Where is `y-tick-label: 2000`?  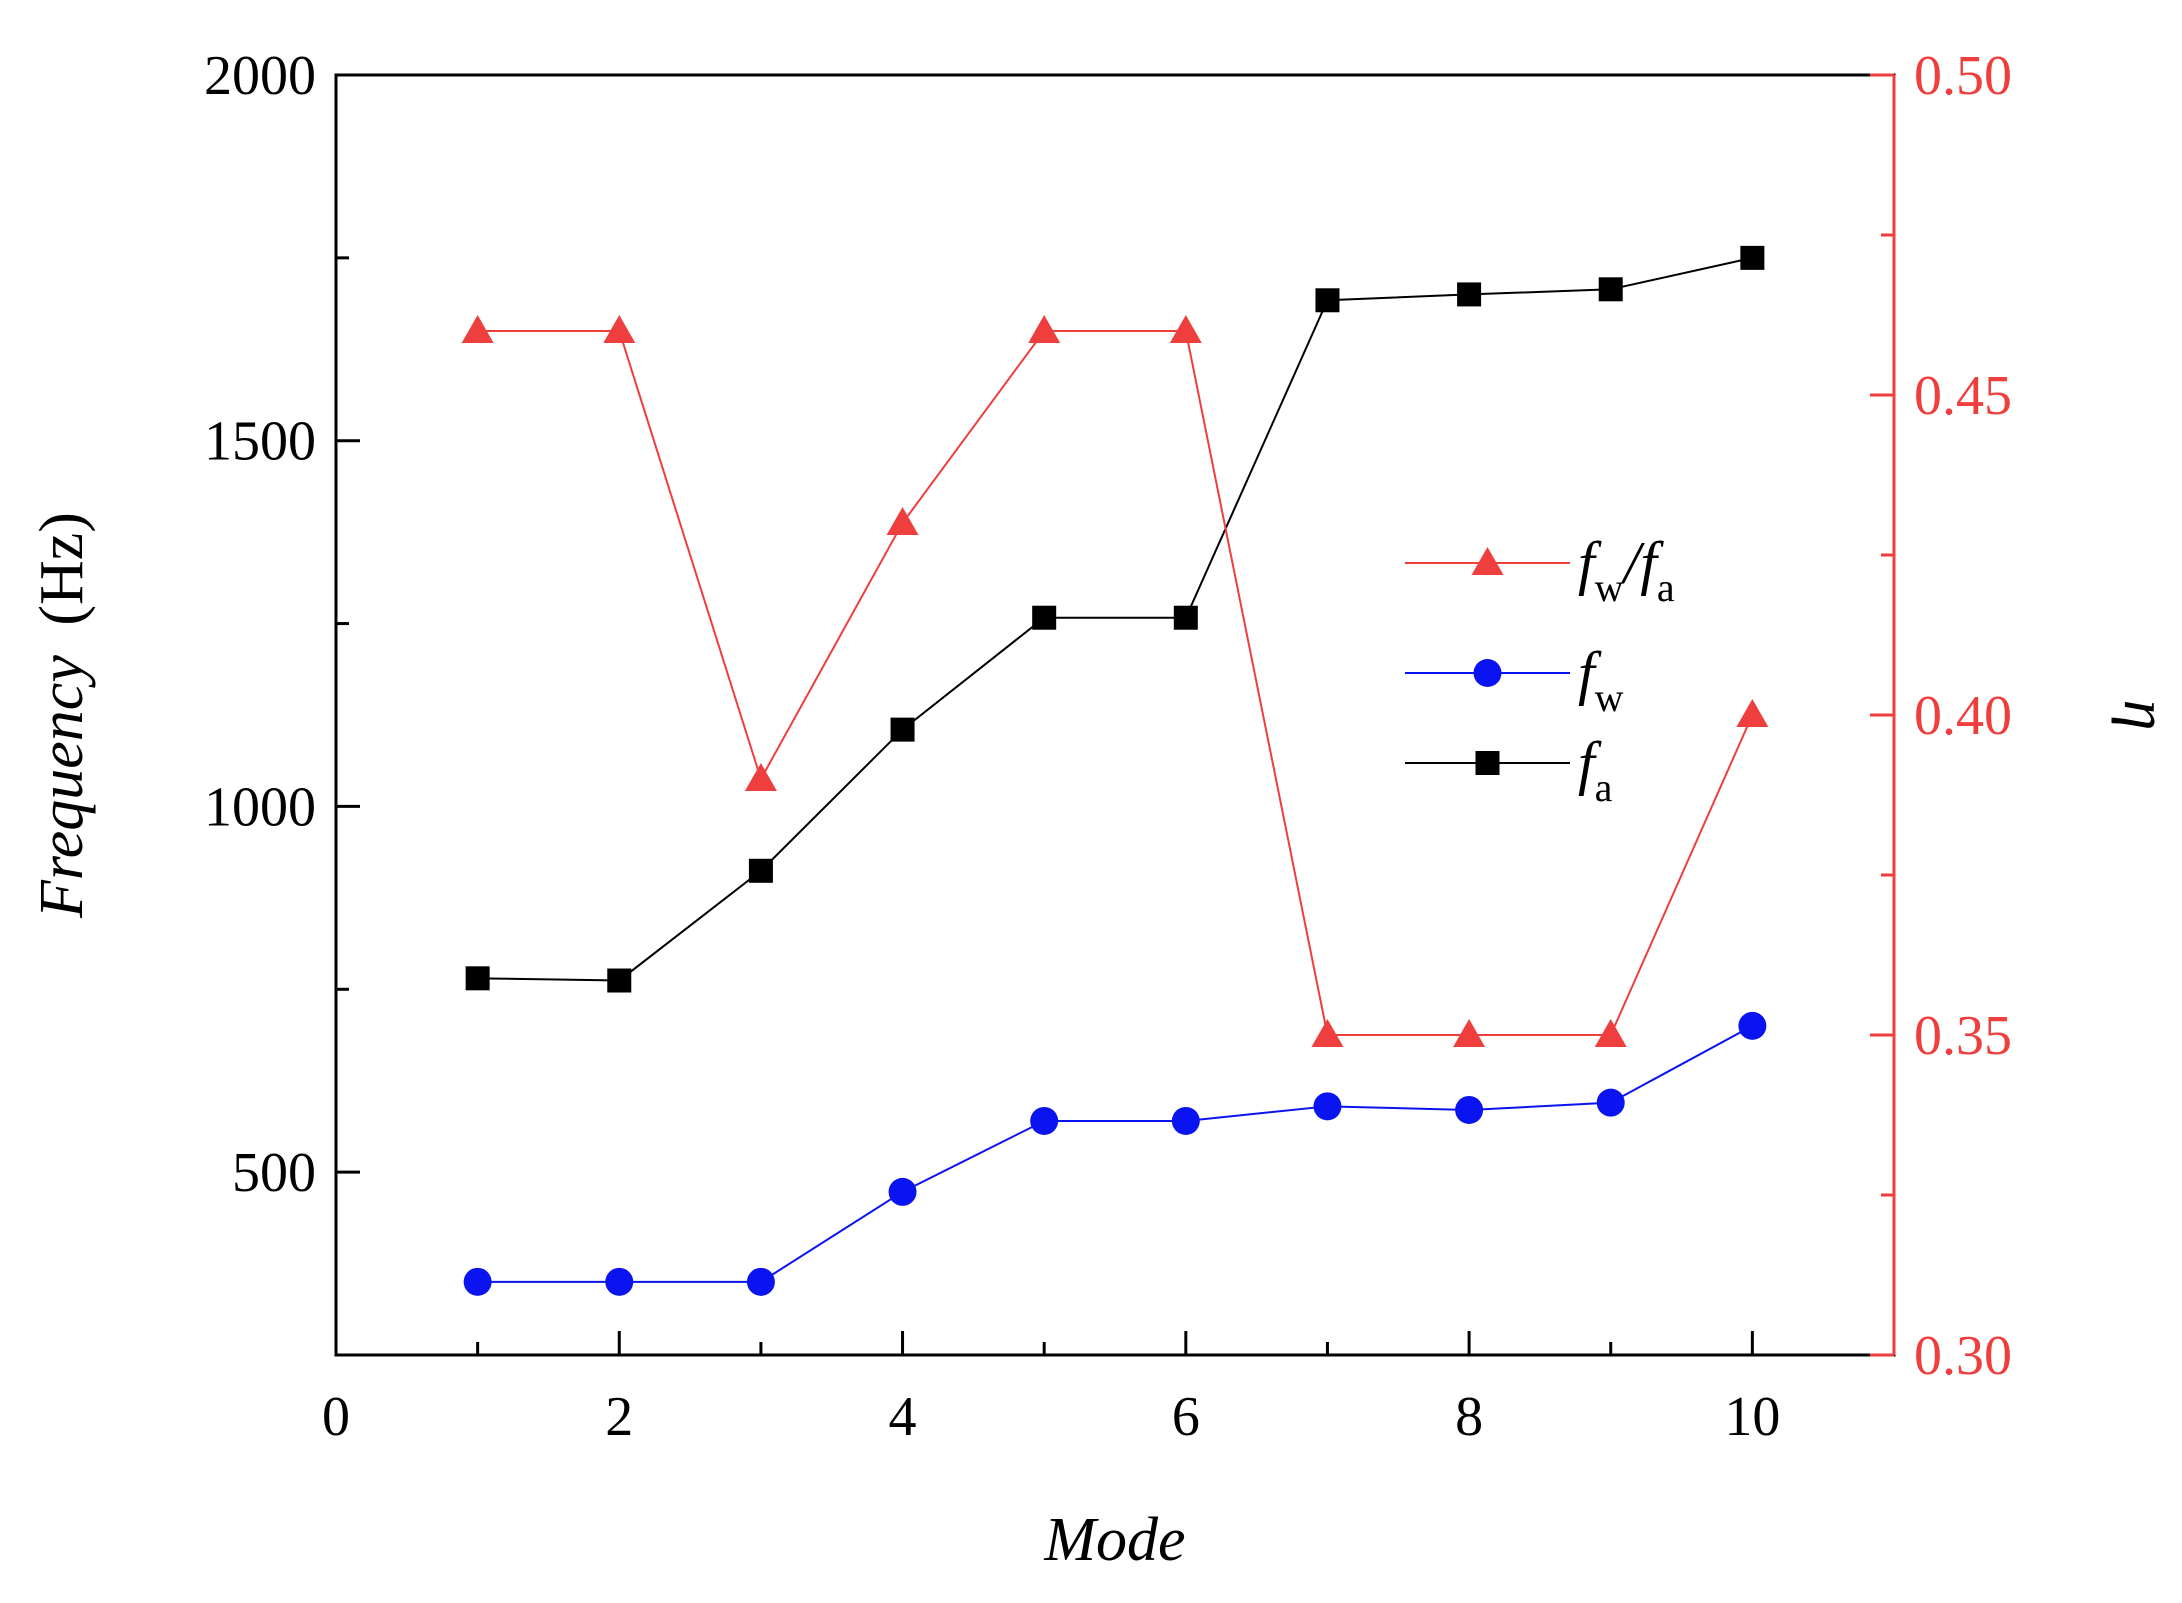
y-tick-label: 2000 is located at coordinates (260, 76).